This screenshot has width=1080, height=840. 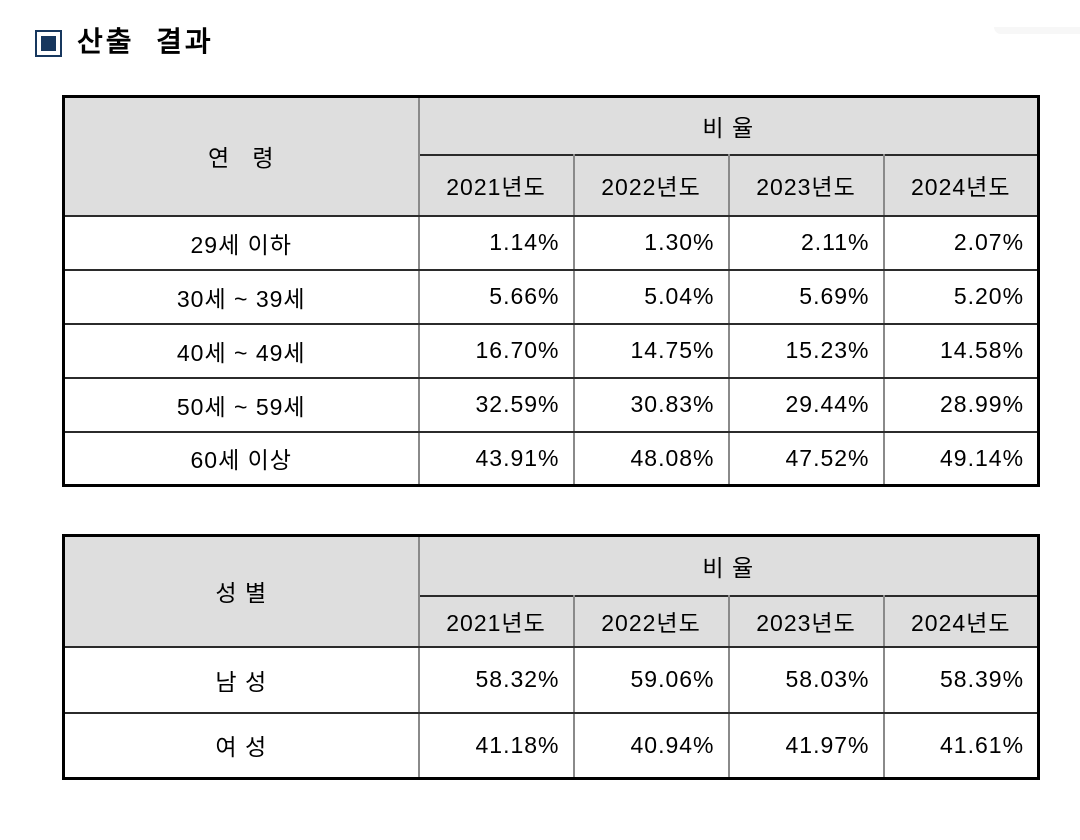 I want to click on ratio-value-cell: 41.97%, so click(x=806, y=745).